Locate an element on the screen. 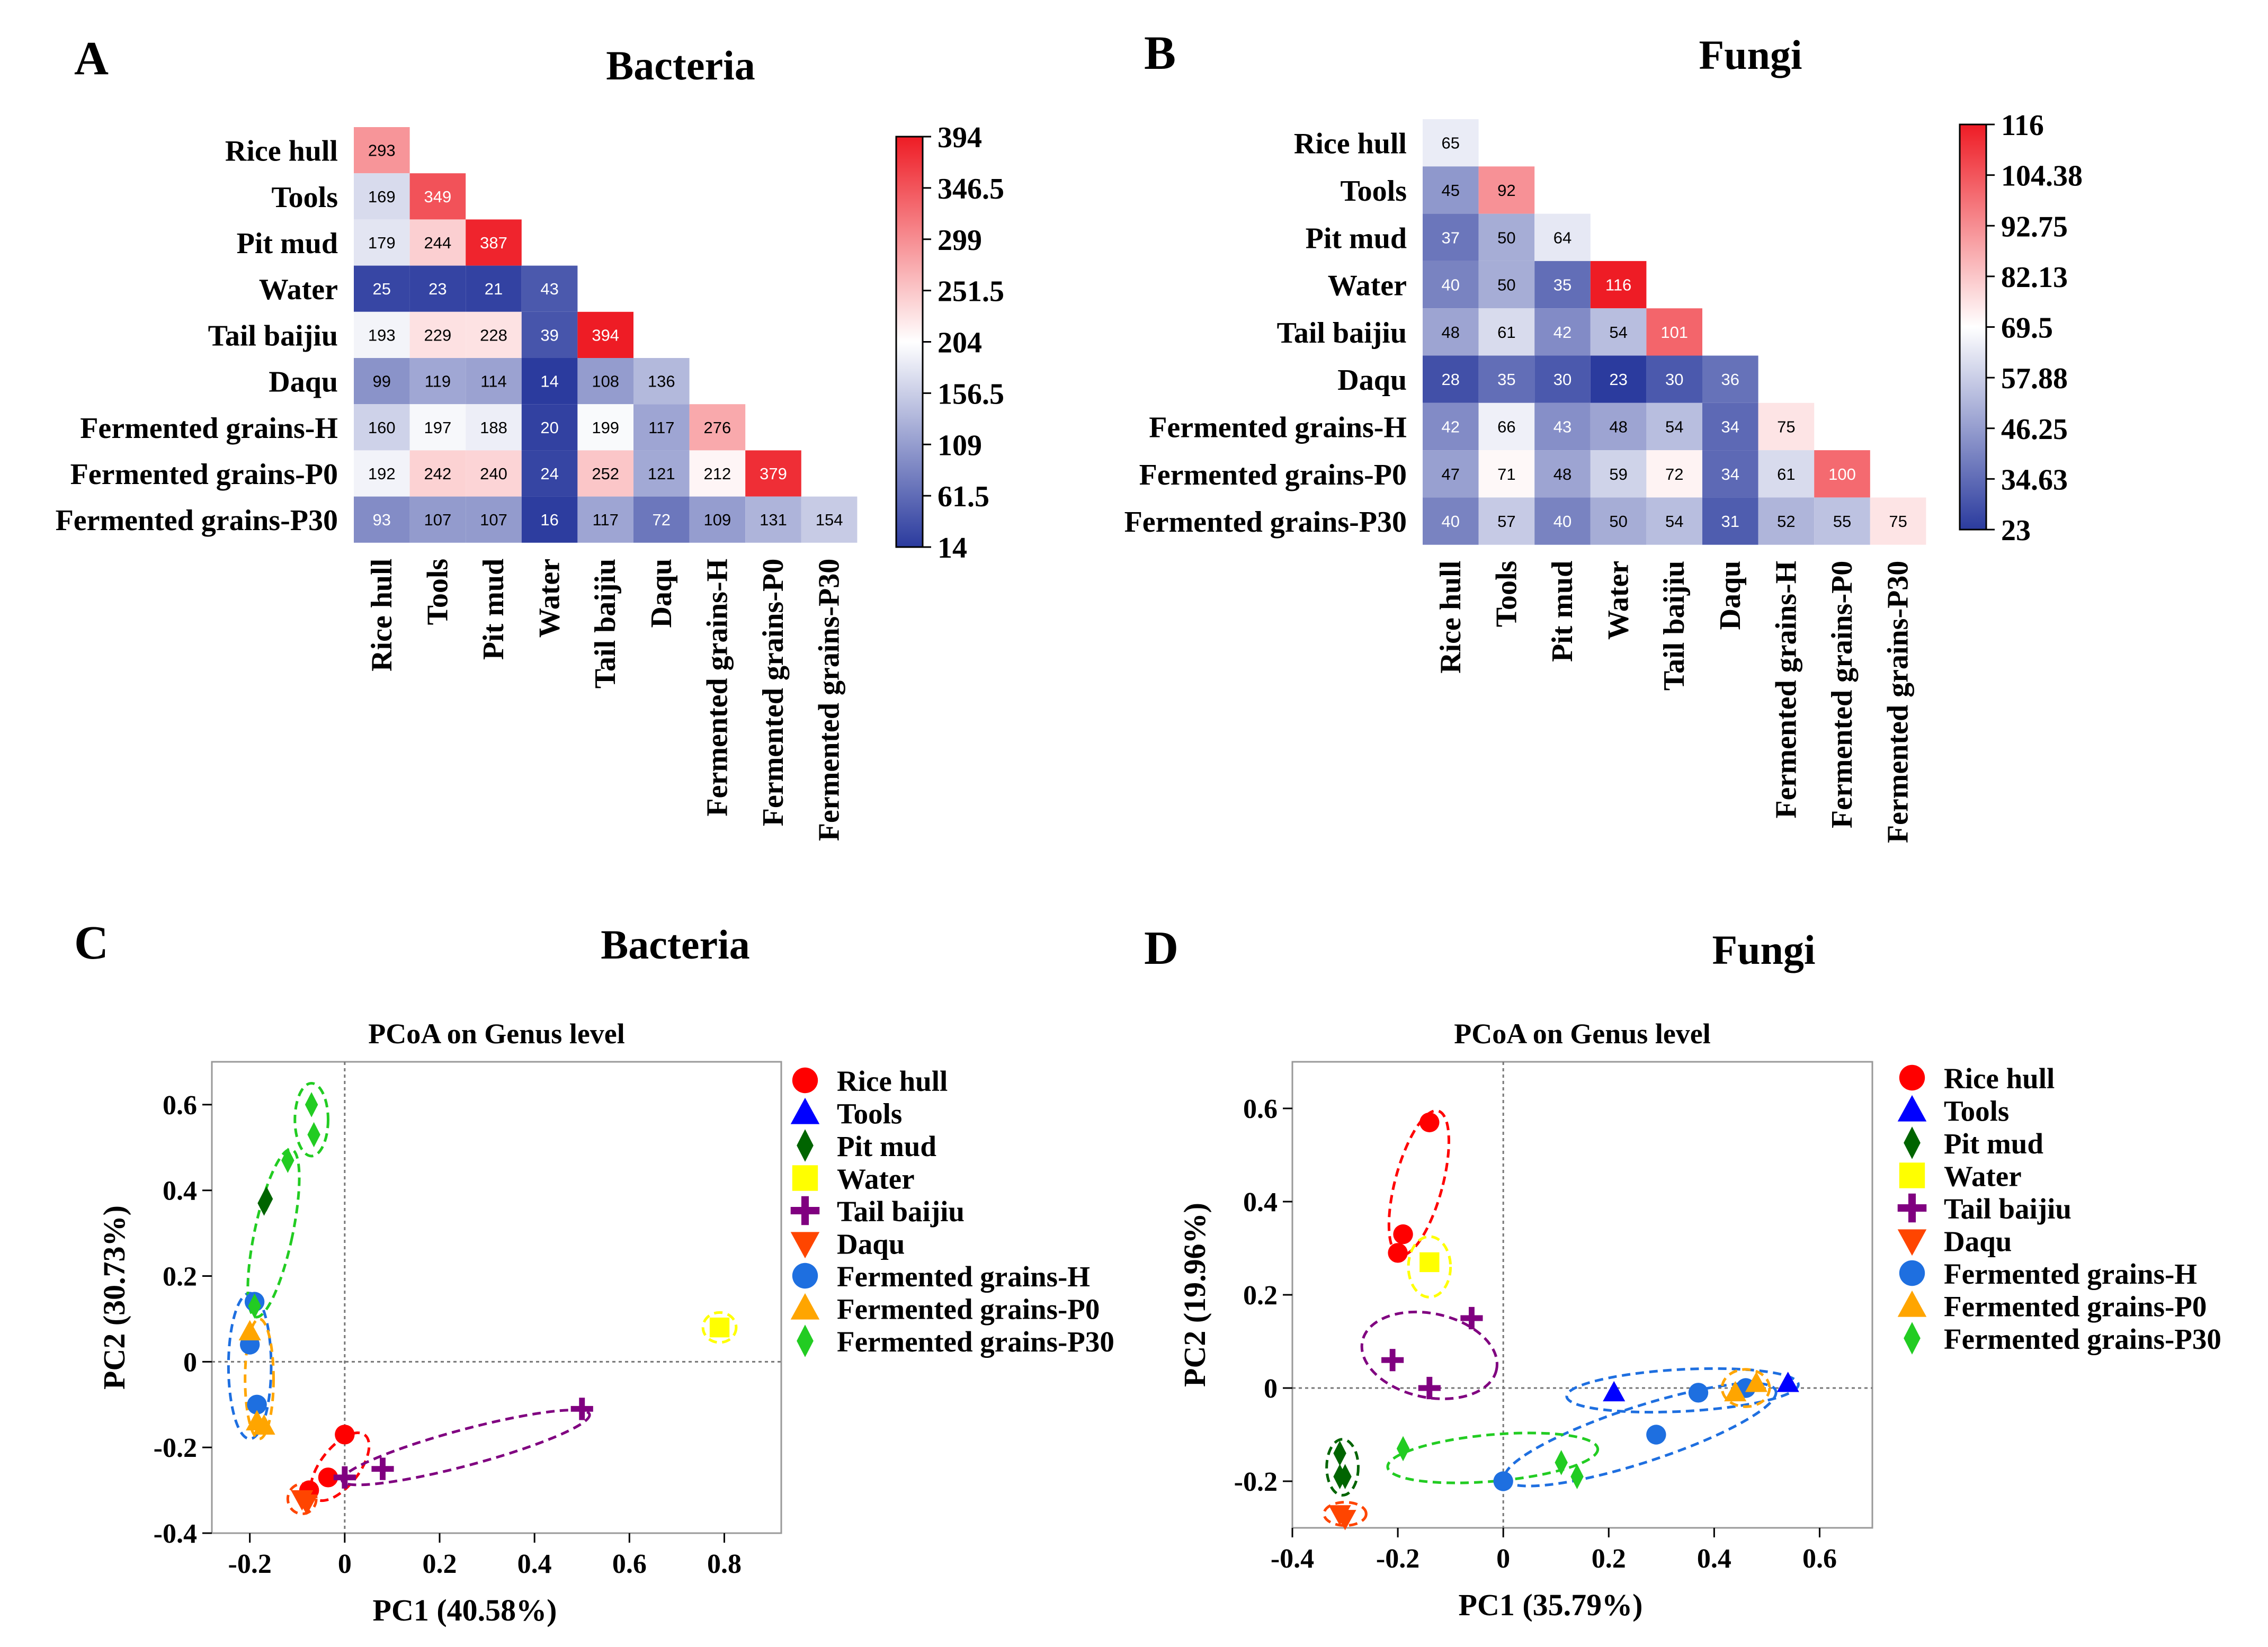  heat-cell-value: 107 is located at coordinates (494, 520).